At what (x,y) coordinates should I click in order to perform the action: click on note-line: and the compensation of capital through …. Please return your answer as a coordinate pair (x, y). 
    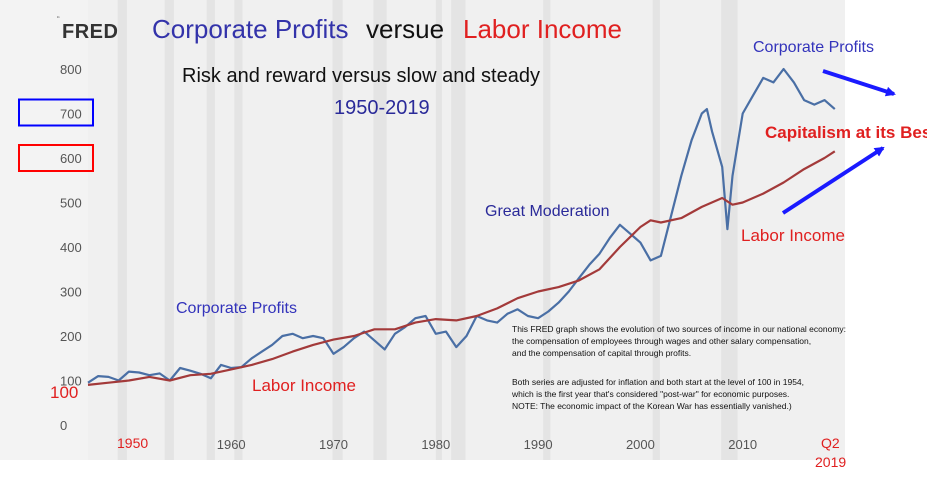
    Looking at the image, I should click on (601, 353).